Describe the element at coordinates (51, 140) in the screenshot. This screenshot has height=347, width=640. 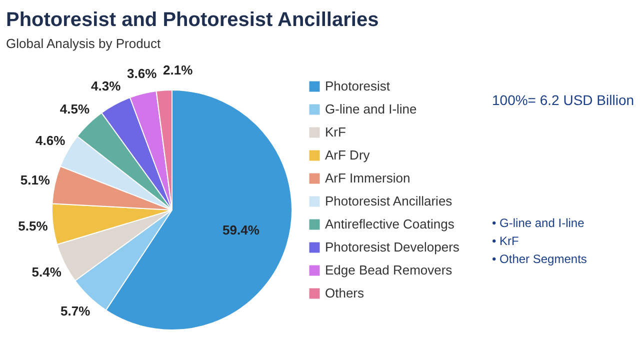
I see `data-label: 4.6%` at that location.